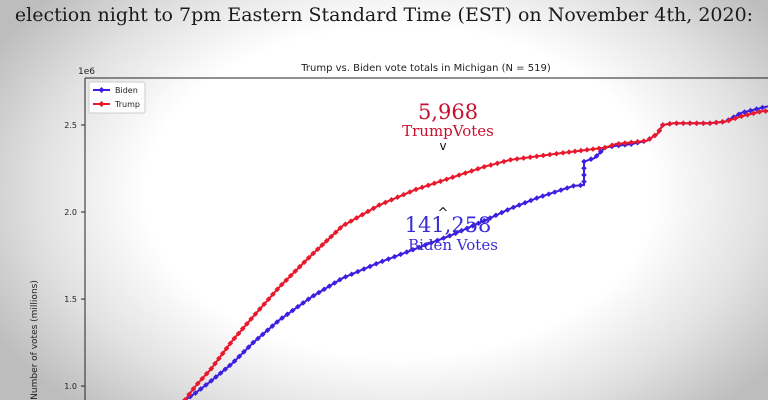 The width and height of the screenshot is (768, 400). Describe the element at coordinates (443, 213) in the screenshot. I see `biden-annotation-marker: ^` at that location.